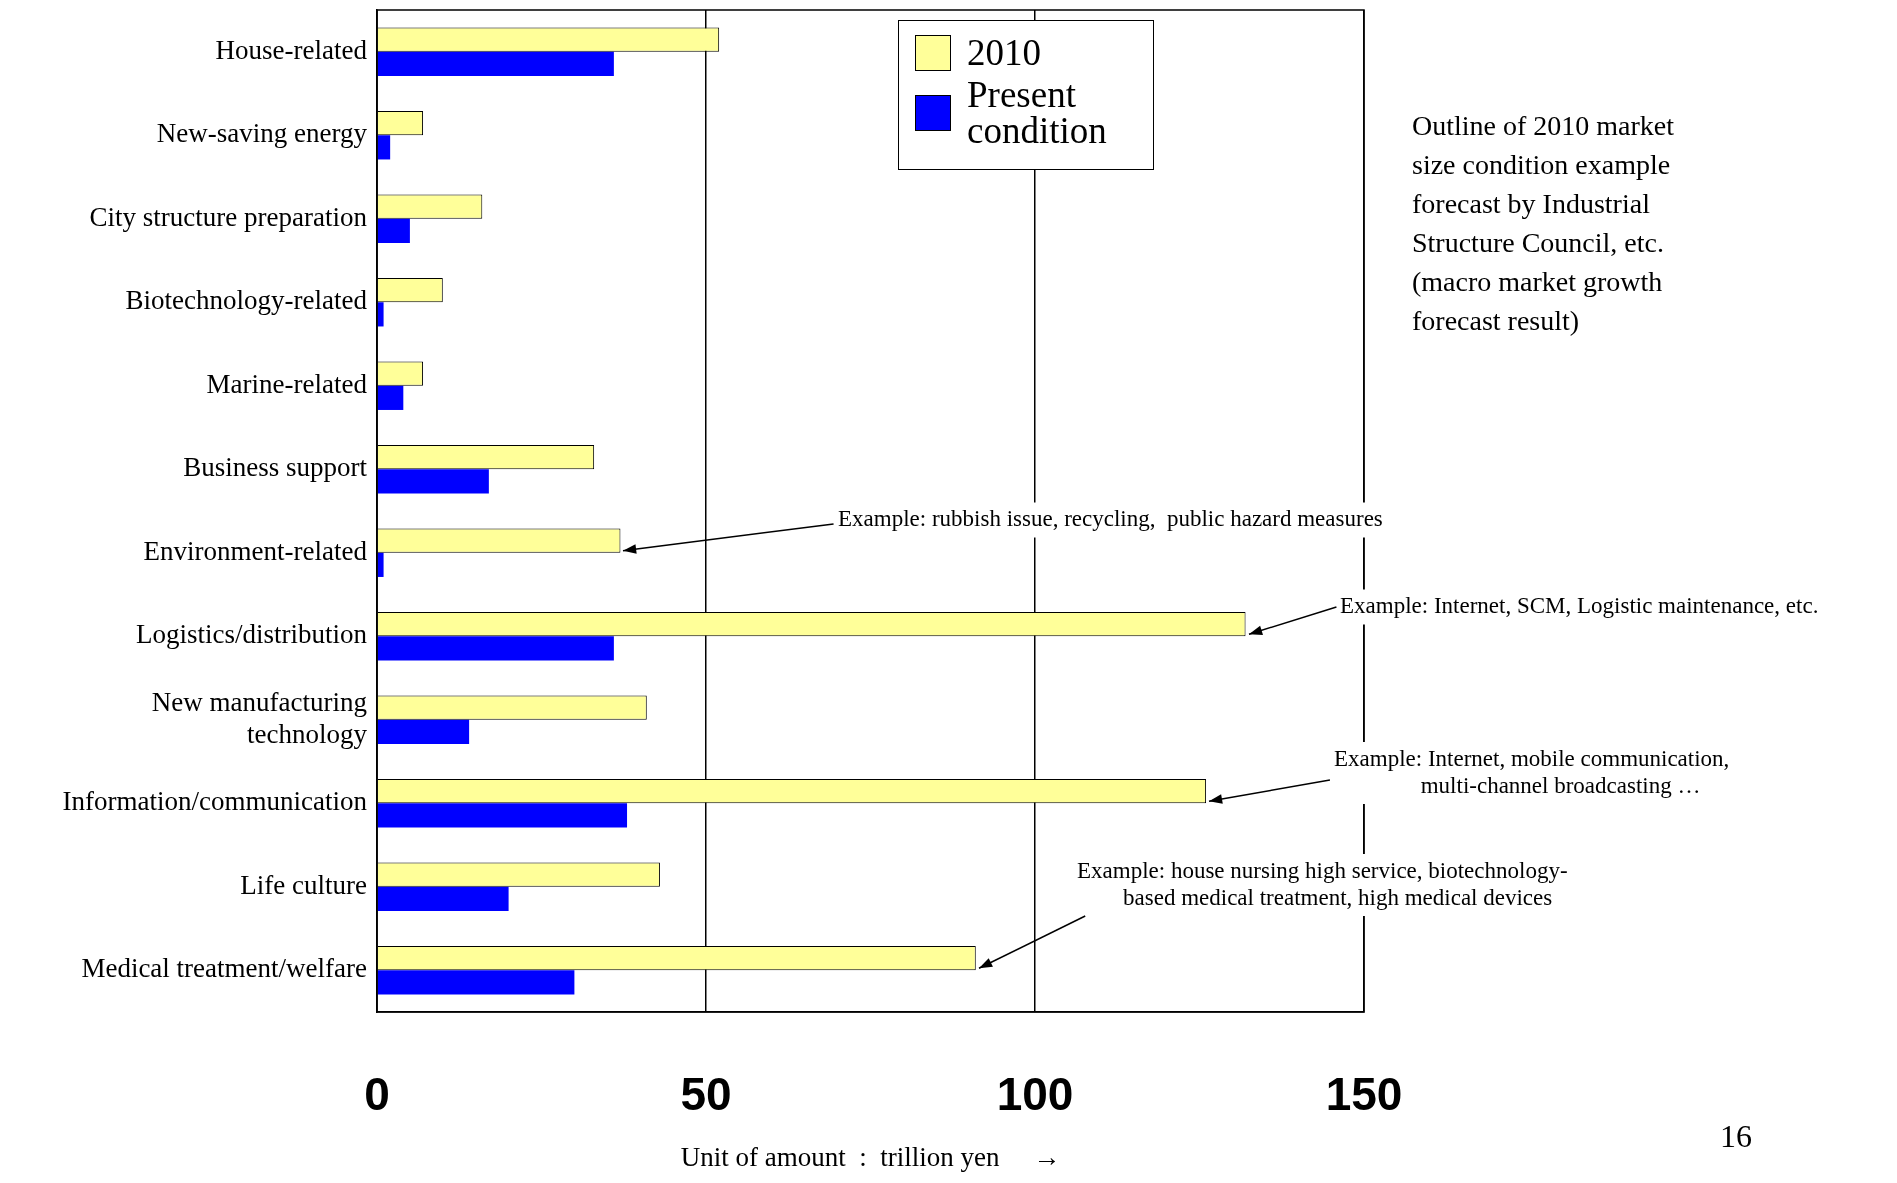  I want to click on text: 16, so click(1736, 1136).